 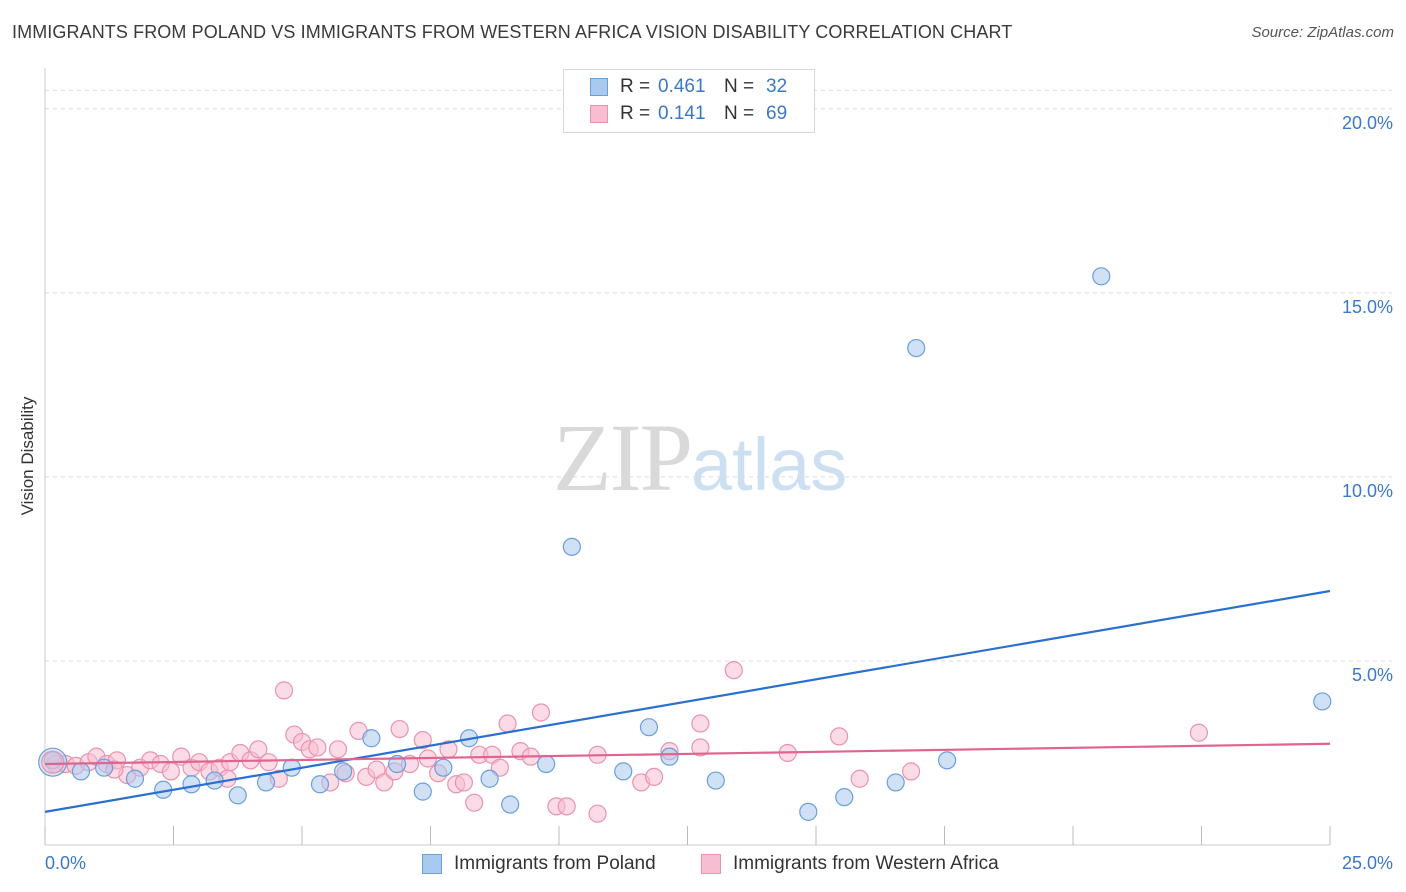 I want to click on bottom-legend-swatch-wafrica, so click(x=711, y=864).